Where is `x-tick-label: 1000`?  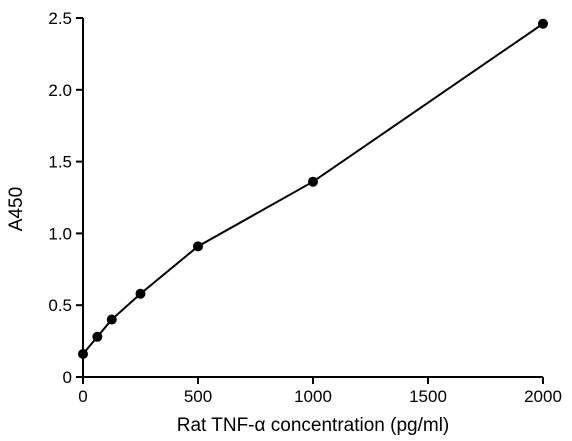
x-tick-label: 1000 is located at coordinates (313, 396).